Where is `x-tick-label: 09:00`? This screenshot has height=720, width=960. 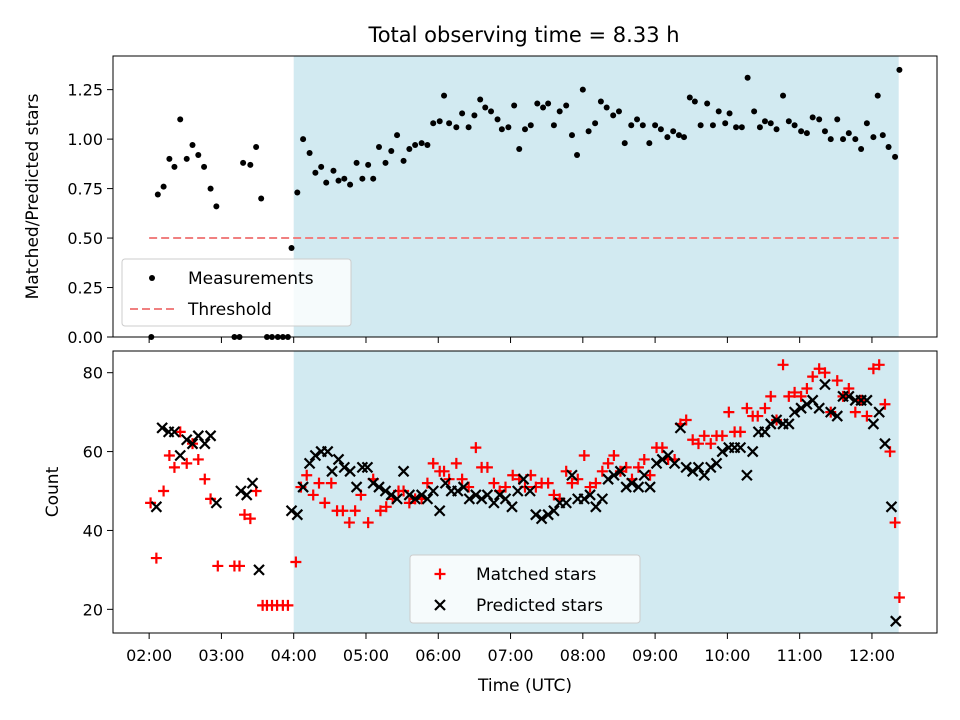
x-tick-label: 09:00 is located at coordinates (655, 655).